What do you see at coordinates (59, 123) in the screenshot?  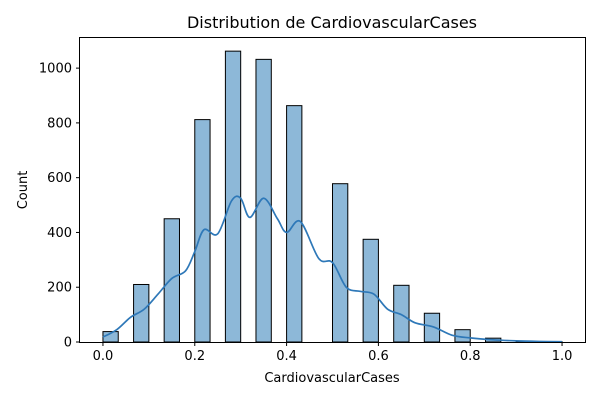 I see `y-tick-label: 800` at bounding box center [59, 123].